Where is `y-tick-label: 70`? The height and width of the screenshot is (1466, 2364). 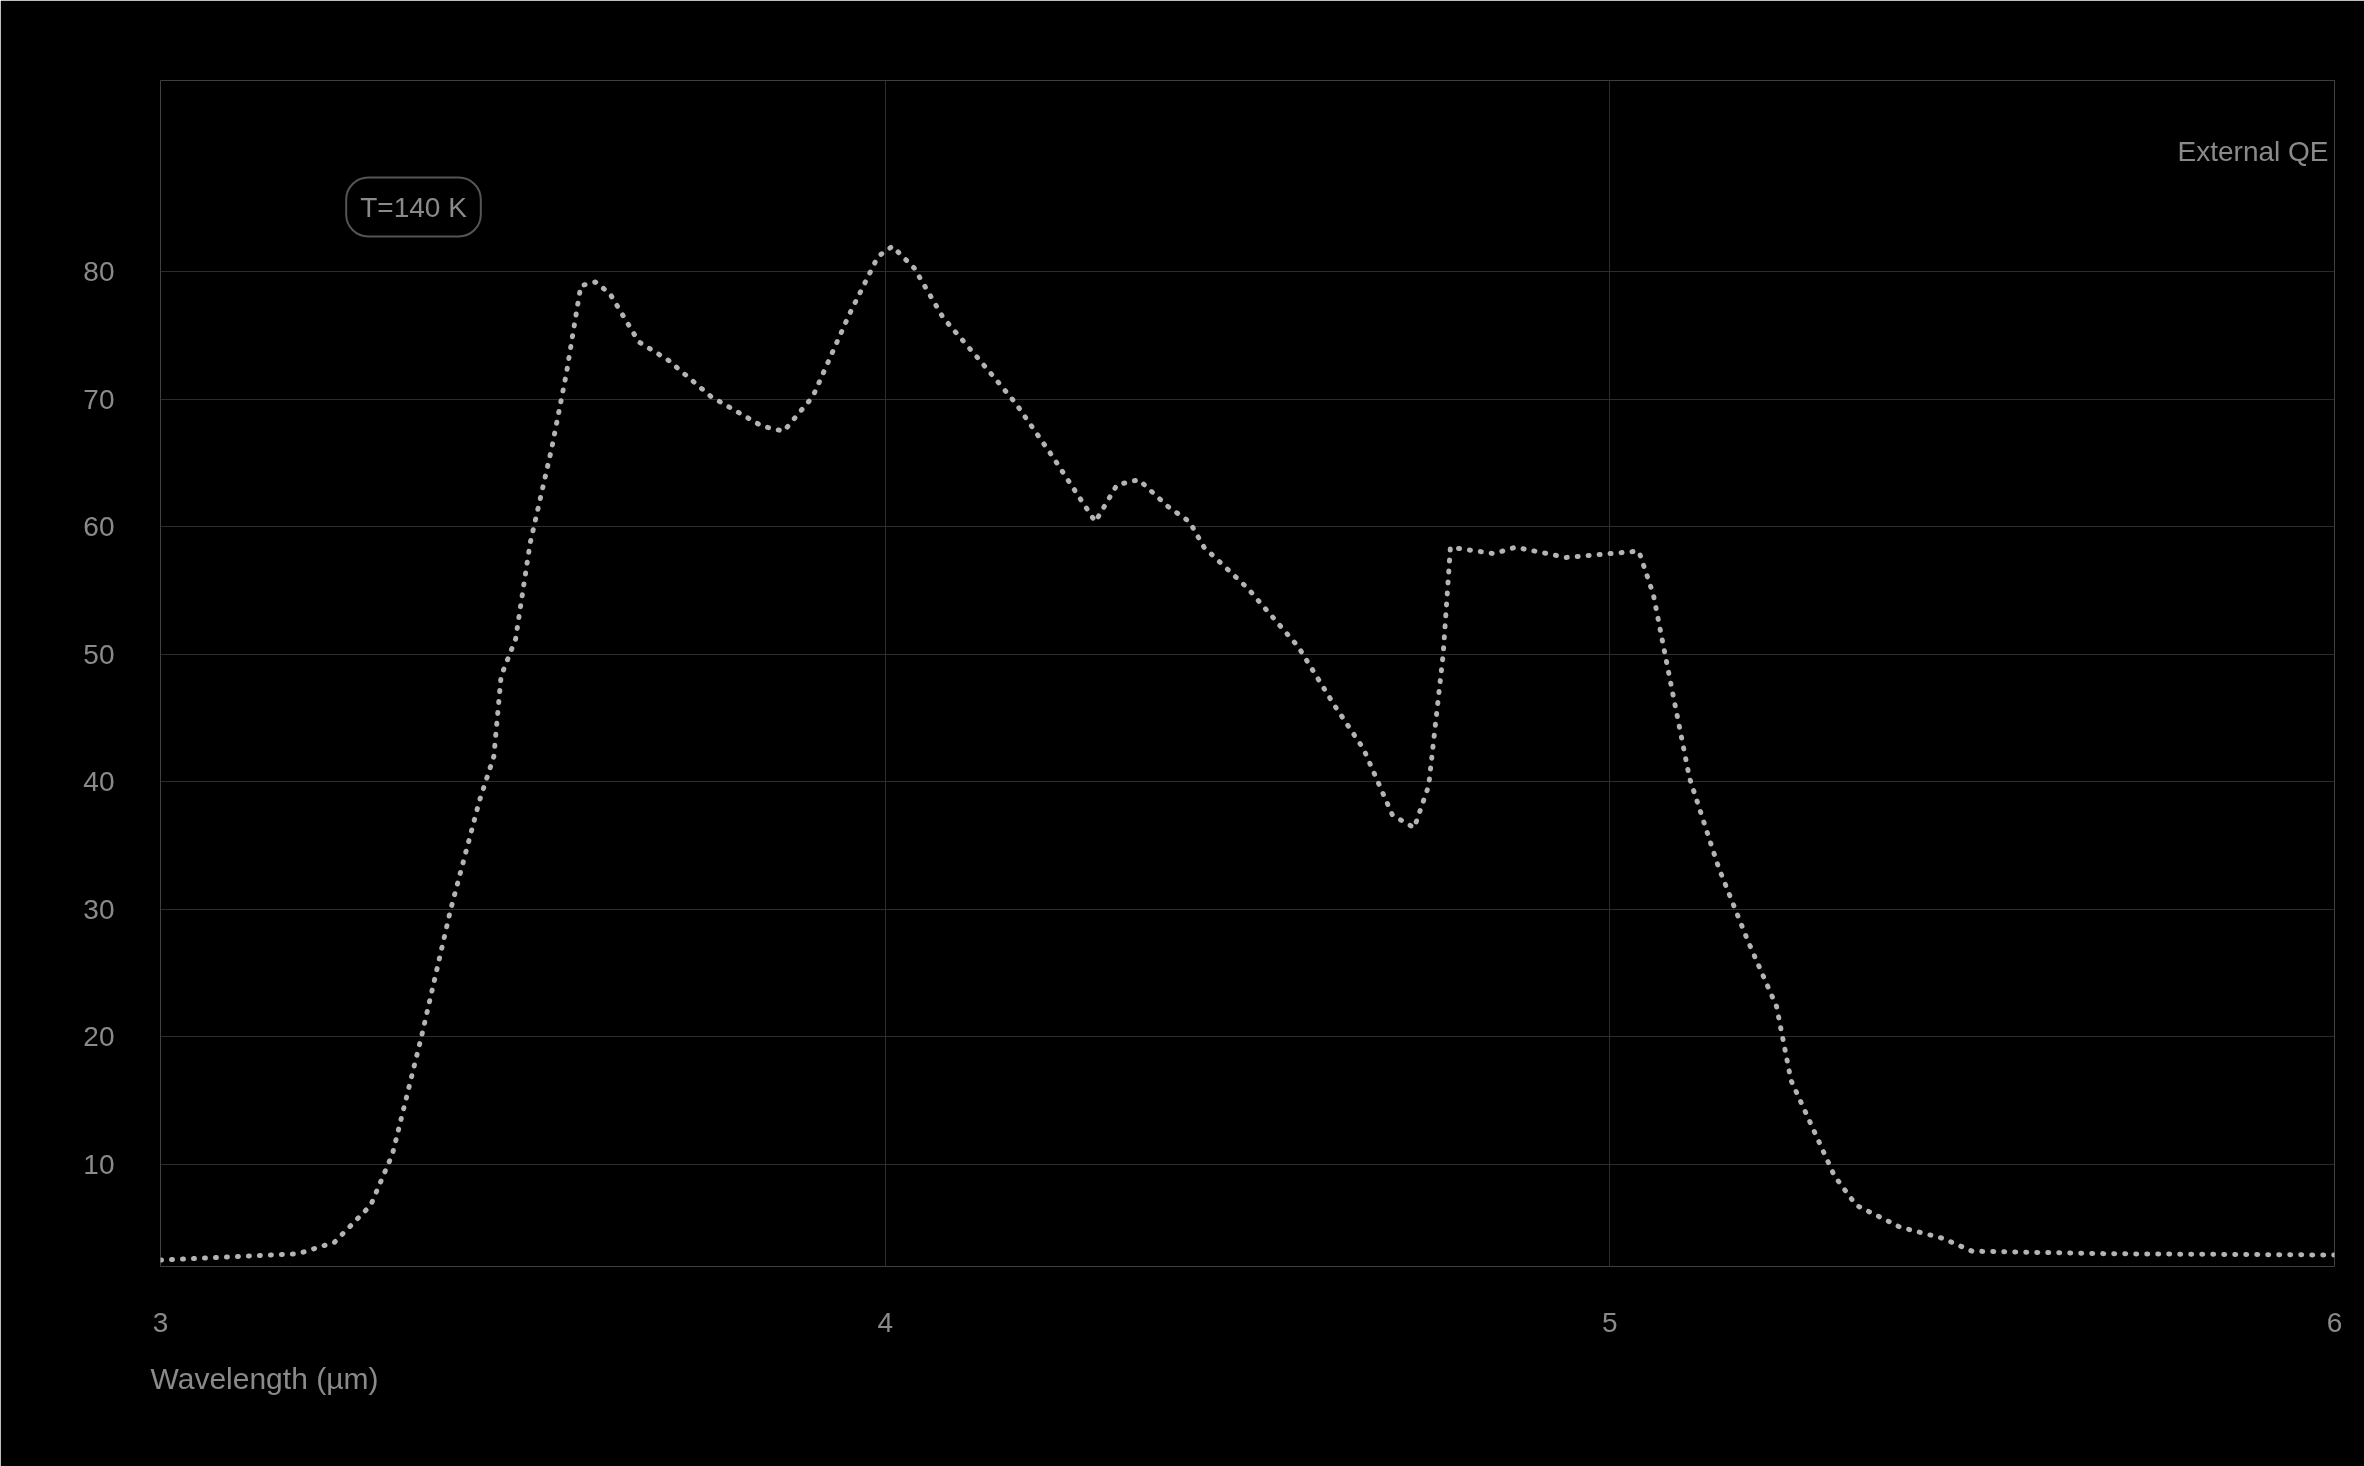
y-tick-label: 70 is located at coordinates (99, 399).